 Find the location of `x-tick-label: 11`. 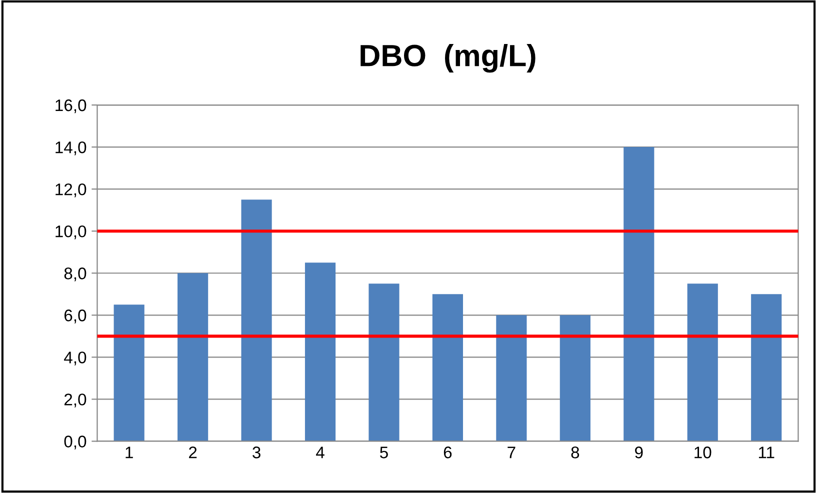

x-tick-label: 11 is located at coordinates (766, 452).